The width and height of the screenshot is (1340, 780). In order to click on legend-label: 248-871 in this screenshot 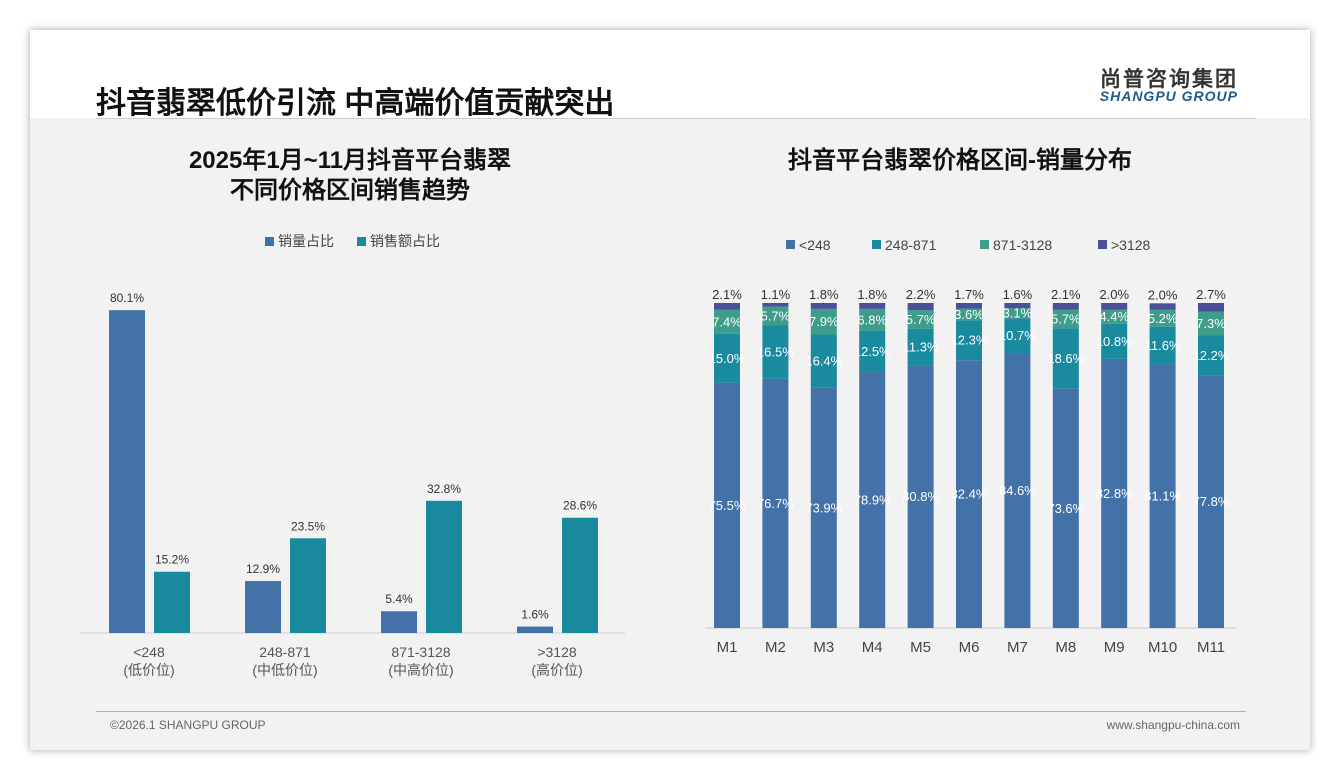, I will do `click(911, 245)`.